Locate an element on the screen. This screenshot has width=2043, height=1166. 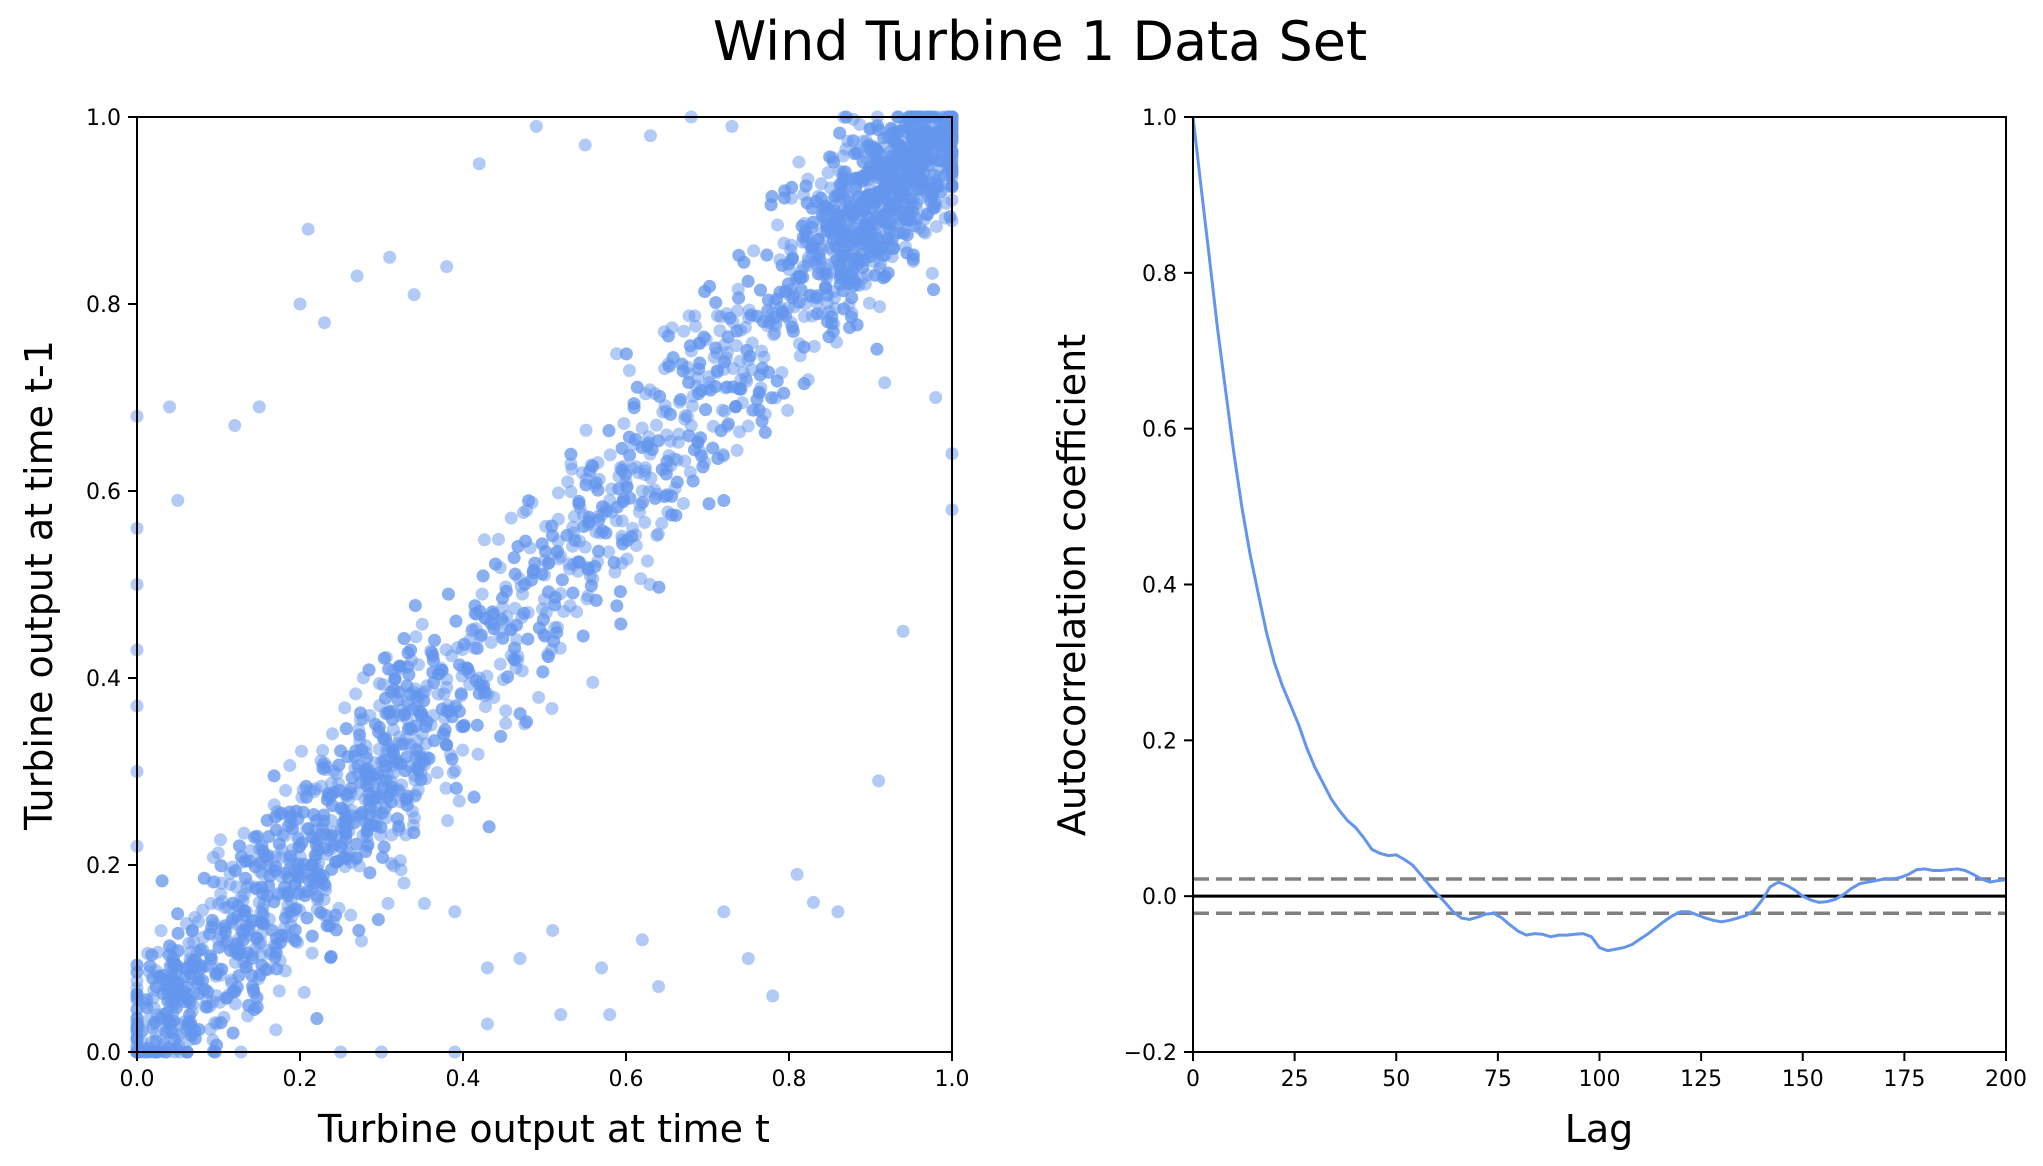
acf-y-tick-label: 0.8 is located at coordinates (1159, 274).